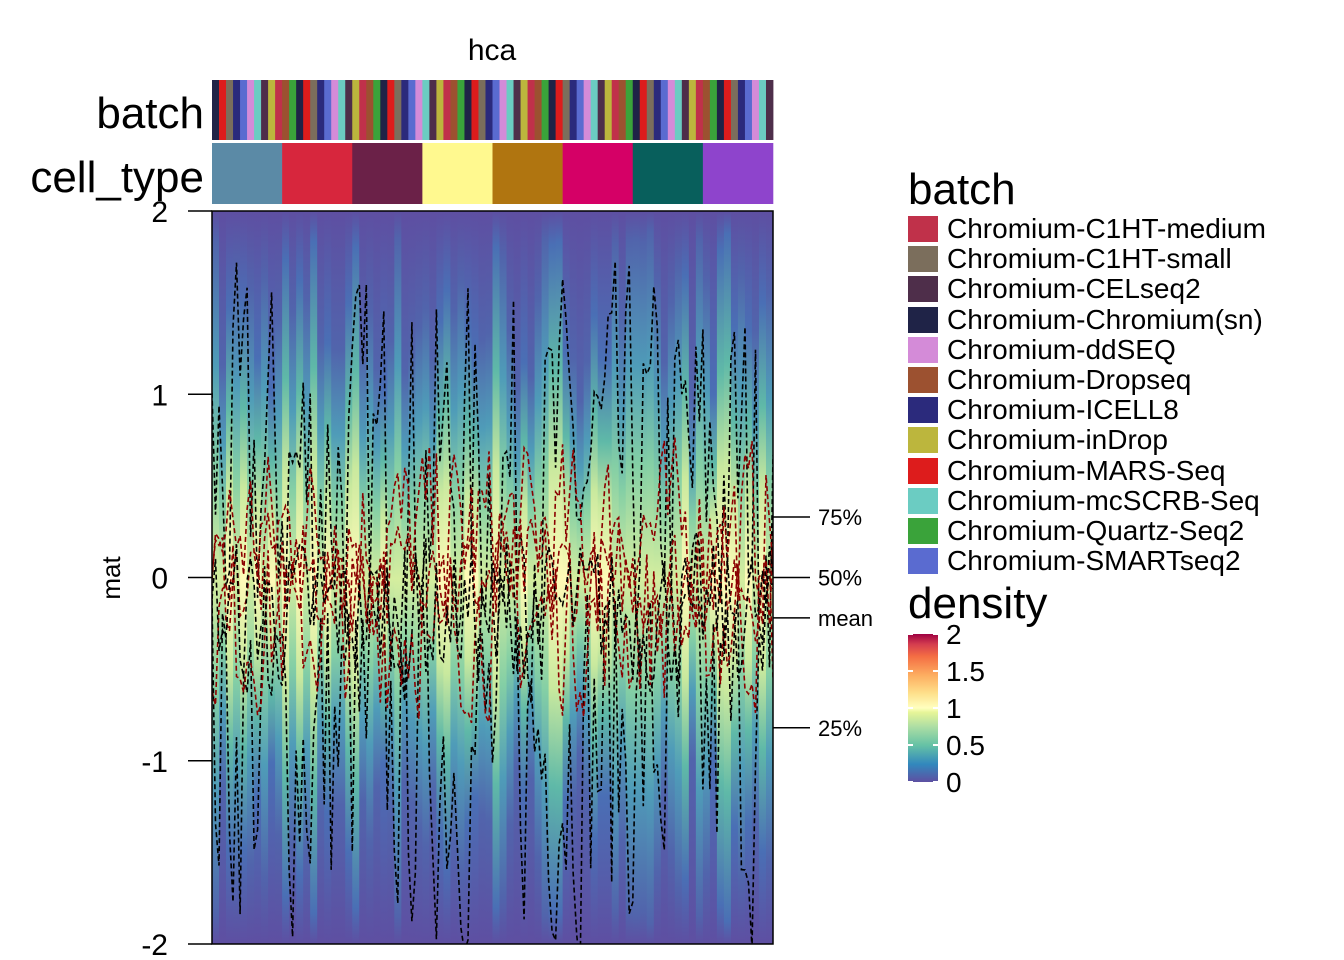 Image resolution: width=1344 pixels, height=960 pixels. I want to click on batch-legend-label: Chromium-ddSEQ, so click(1061, 349).